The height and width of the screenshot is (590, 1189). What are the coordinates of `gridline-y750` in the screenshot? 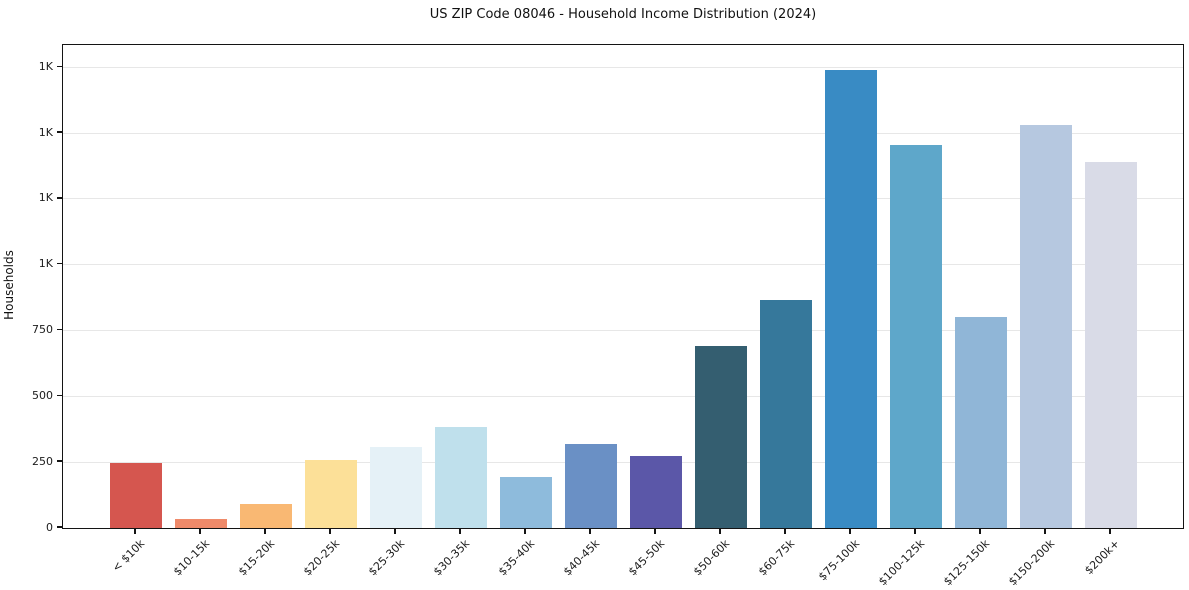 It's located at (623, 331).